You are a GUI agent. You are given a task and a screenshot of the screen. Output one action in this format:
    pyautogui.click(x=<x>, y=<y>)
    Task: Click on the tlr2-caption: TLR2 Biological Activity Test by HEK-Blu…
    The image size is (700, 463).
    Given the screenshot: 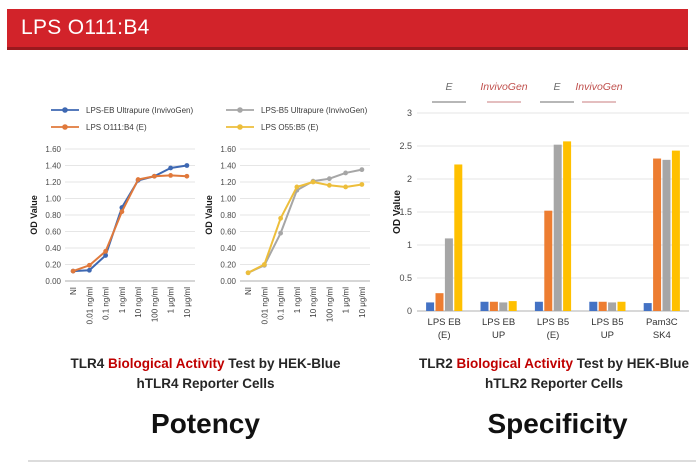 What is the action you would take?
    pyautogui.click(x=554, y=373)
    